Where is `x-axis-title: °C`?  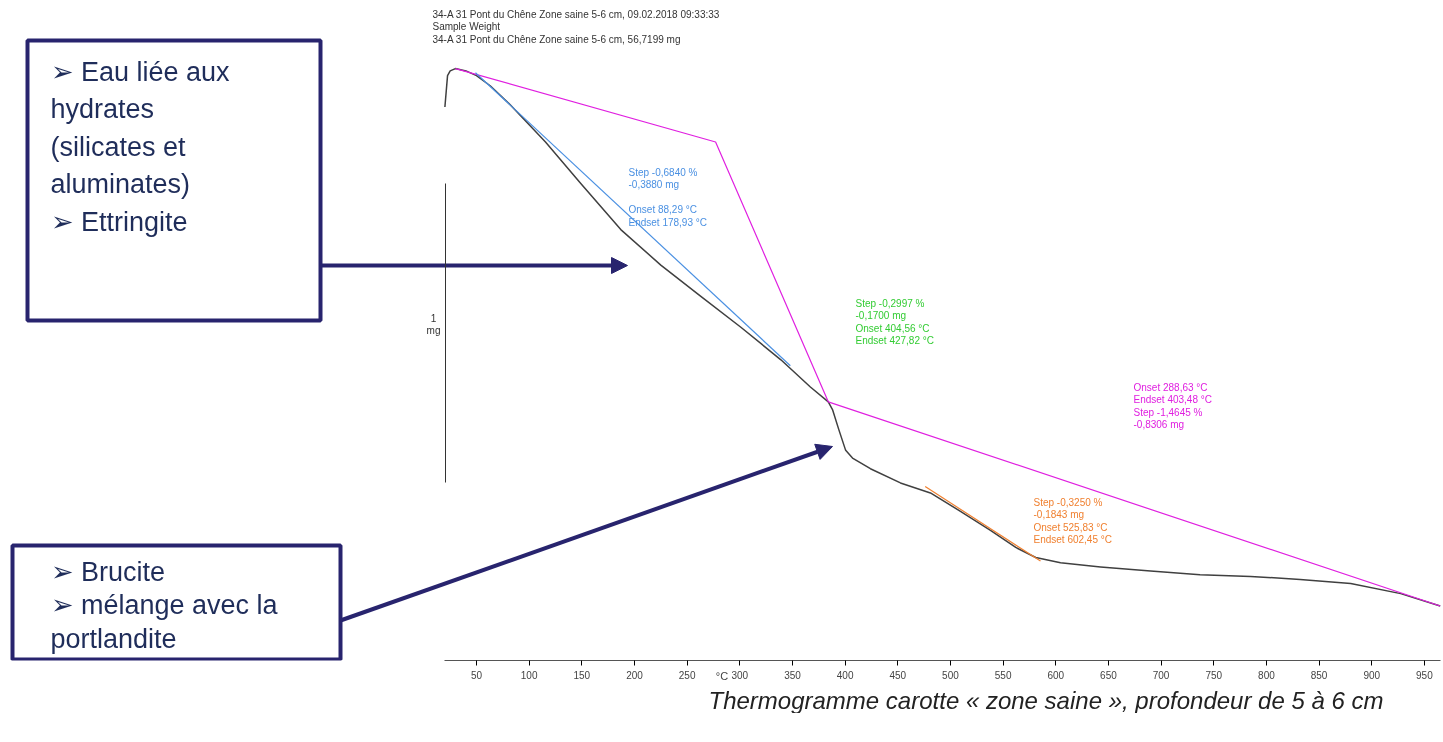 x-axis-title: °C is located at coordinates (722, 675).